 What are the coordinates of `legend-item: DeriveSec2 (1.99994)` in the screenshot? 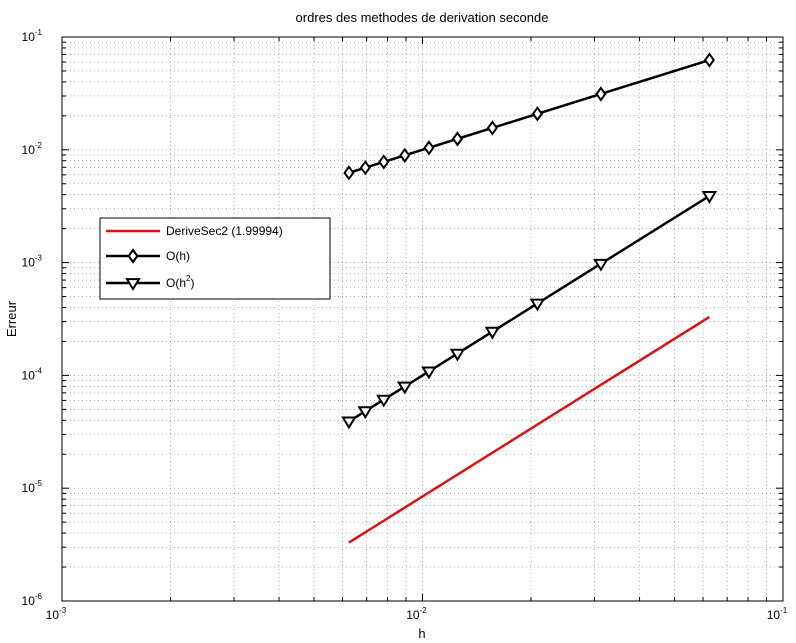 It's located at (194, 231).